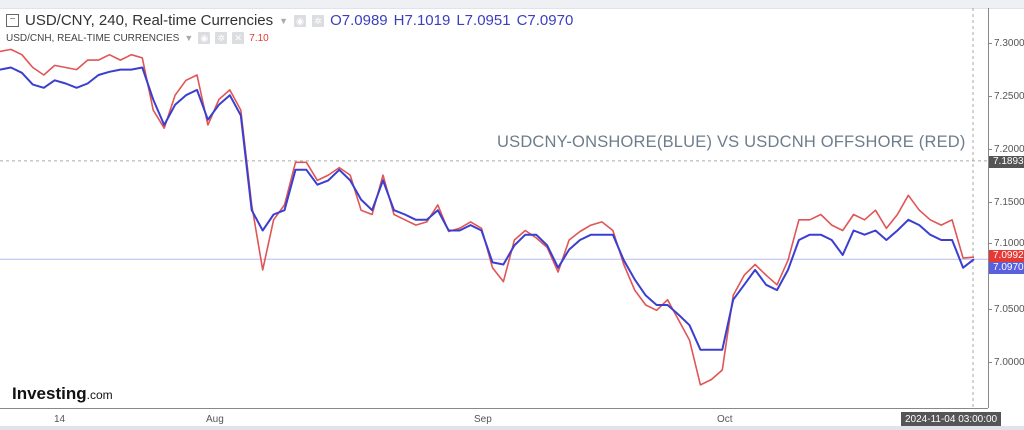  Describe the element at coordinates (259, 38) in the screenshot. I see `compare-value: 7.10` at that location.